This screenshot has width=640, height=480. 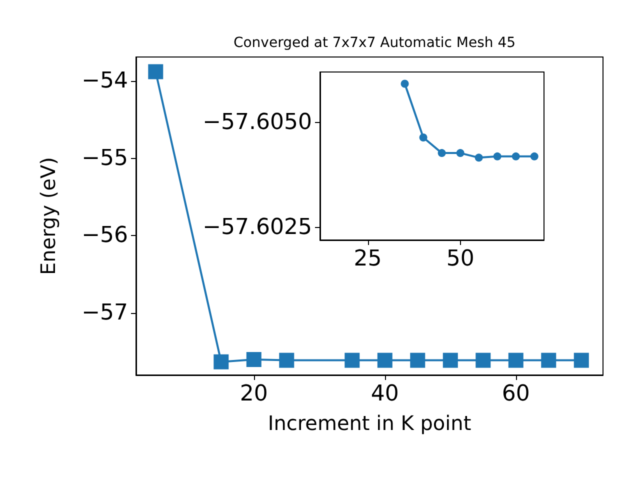 What do you see at coordinates (384, 394) in the screenshot?
I see `x-tick-label: 40` at bounding box center [384, 394].